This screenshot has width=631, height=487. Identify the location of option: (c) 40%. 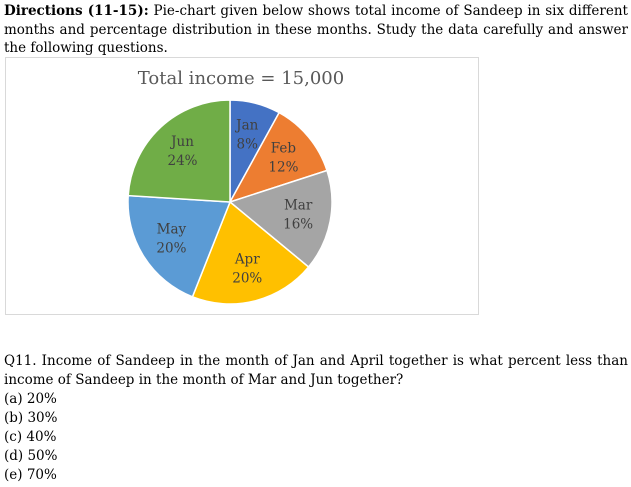
(30, 437).